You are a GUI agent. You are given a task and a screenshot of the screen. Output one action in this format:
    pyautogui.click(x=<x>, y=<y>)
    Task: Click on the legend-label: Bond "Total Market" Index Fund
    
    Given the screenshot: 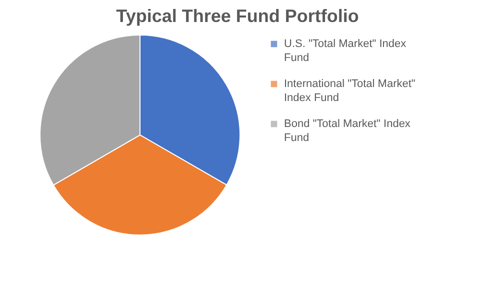 What is the action you would take?
    pyautogui.click(x=347, y=131)
    